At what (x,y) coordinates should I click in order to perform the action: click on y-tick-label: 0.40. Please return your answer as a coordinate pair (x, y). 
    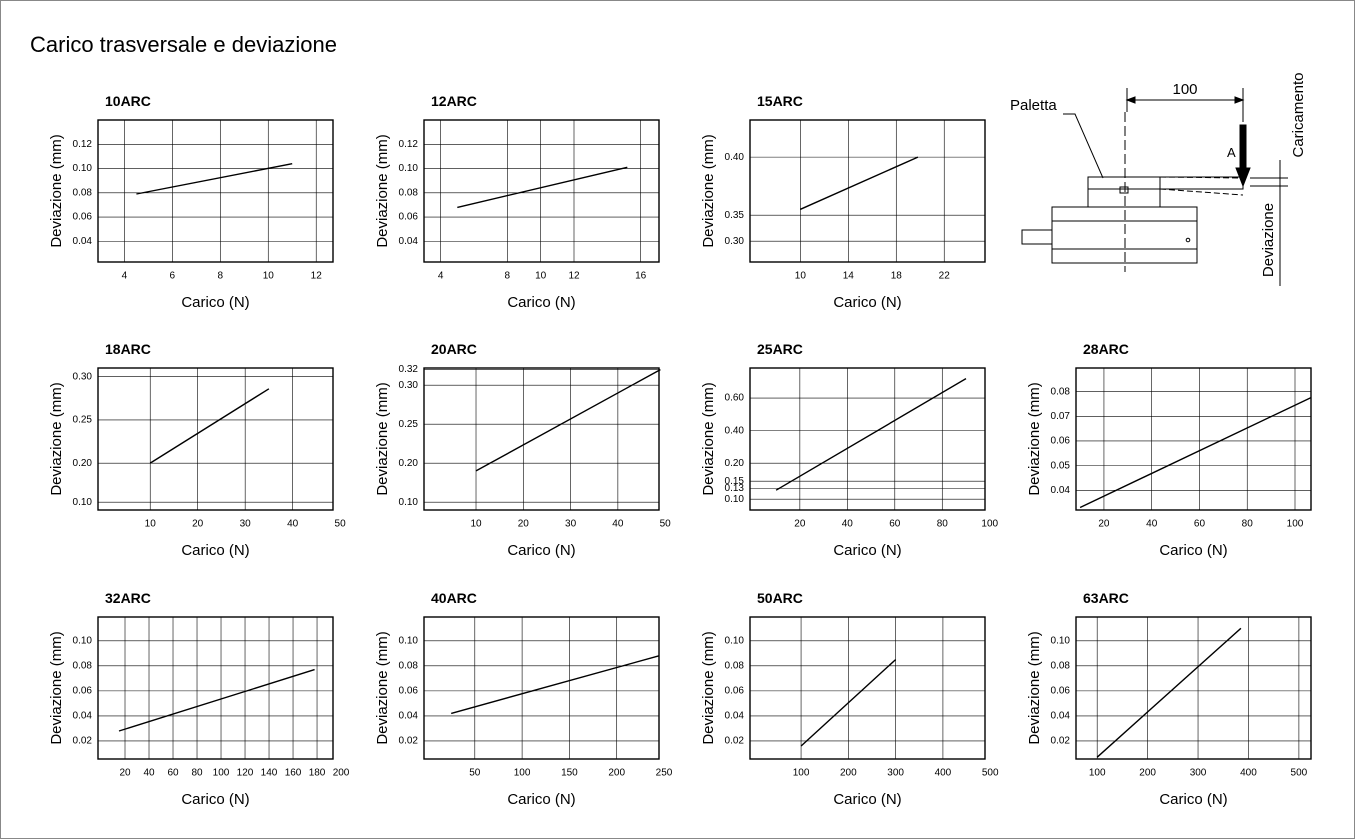
    Looking at the image, I should click on (735, 430).